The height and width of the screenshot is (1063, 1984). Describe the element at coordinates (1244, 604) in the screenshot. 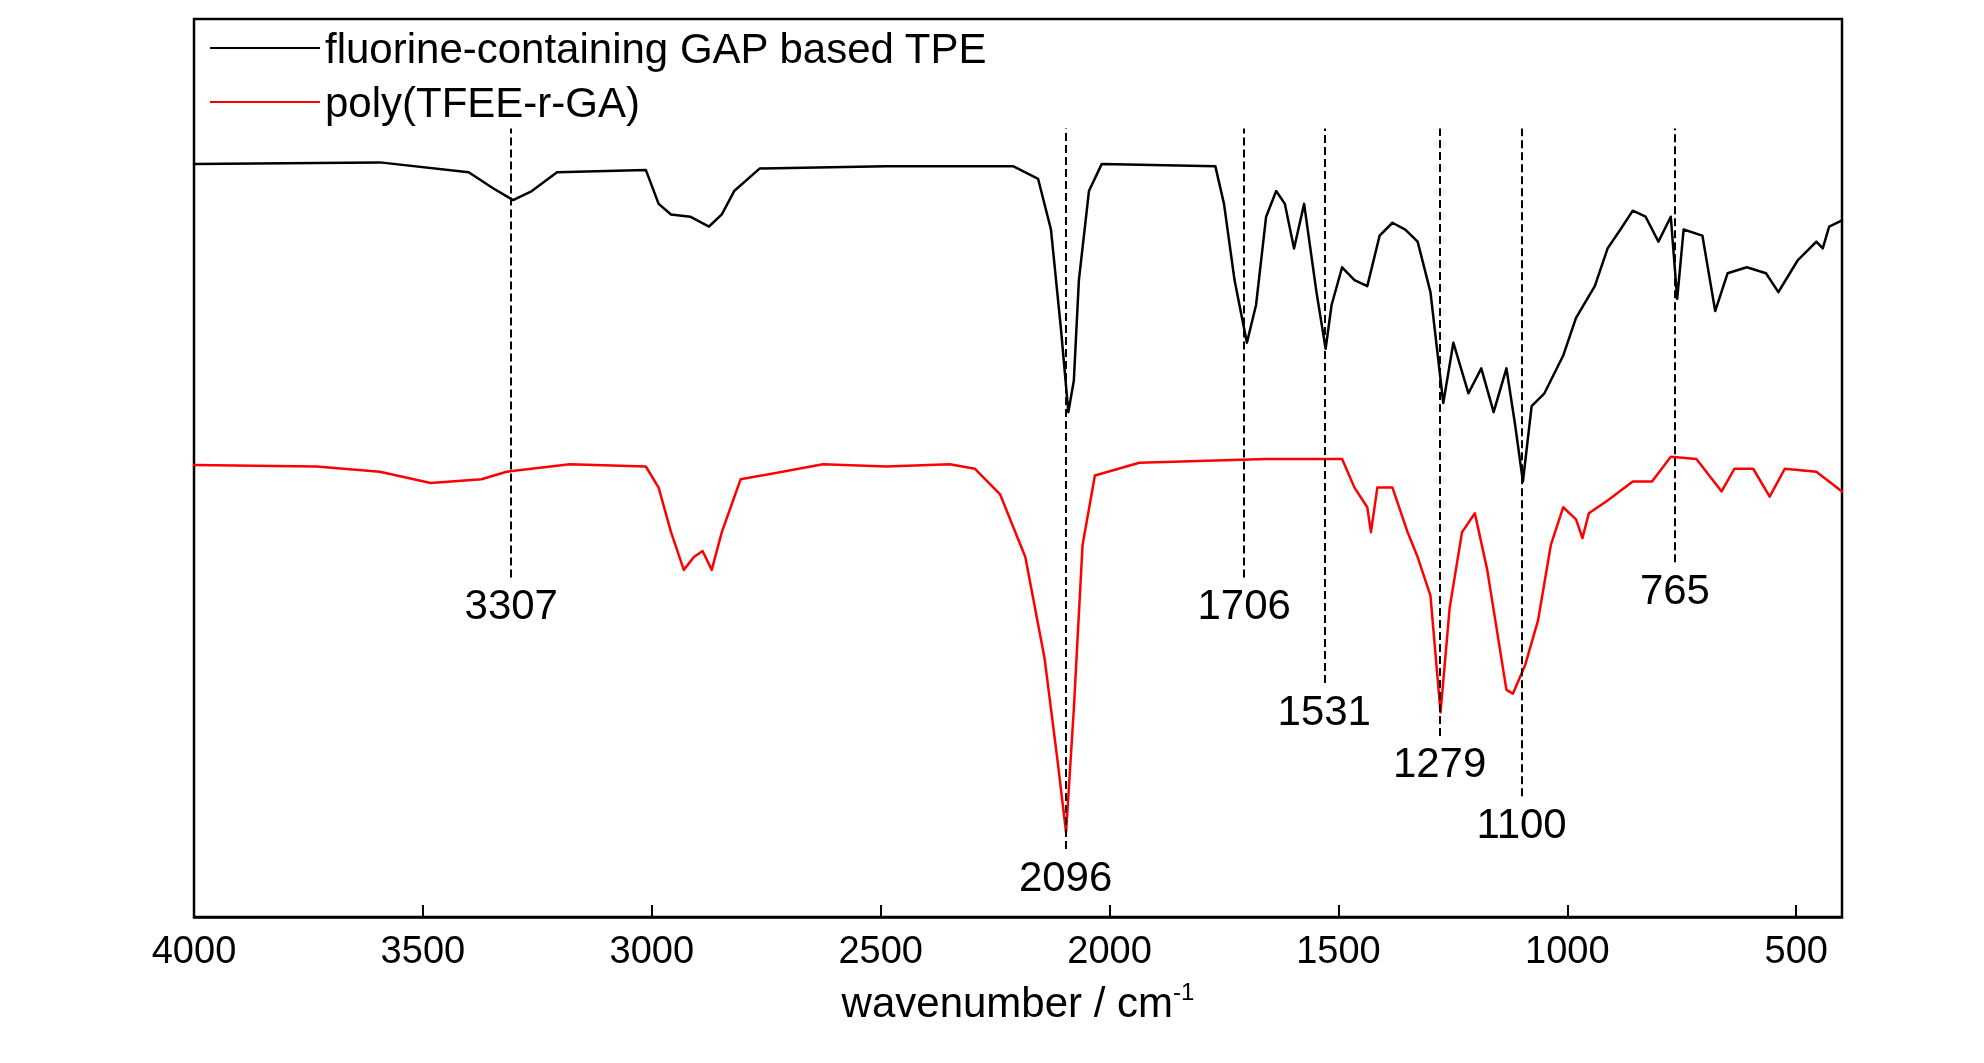

I see `ref-line-label: 1706` at that location.